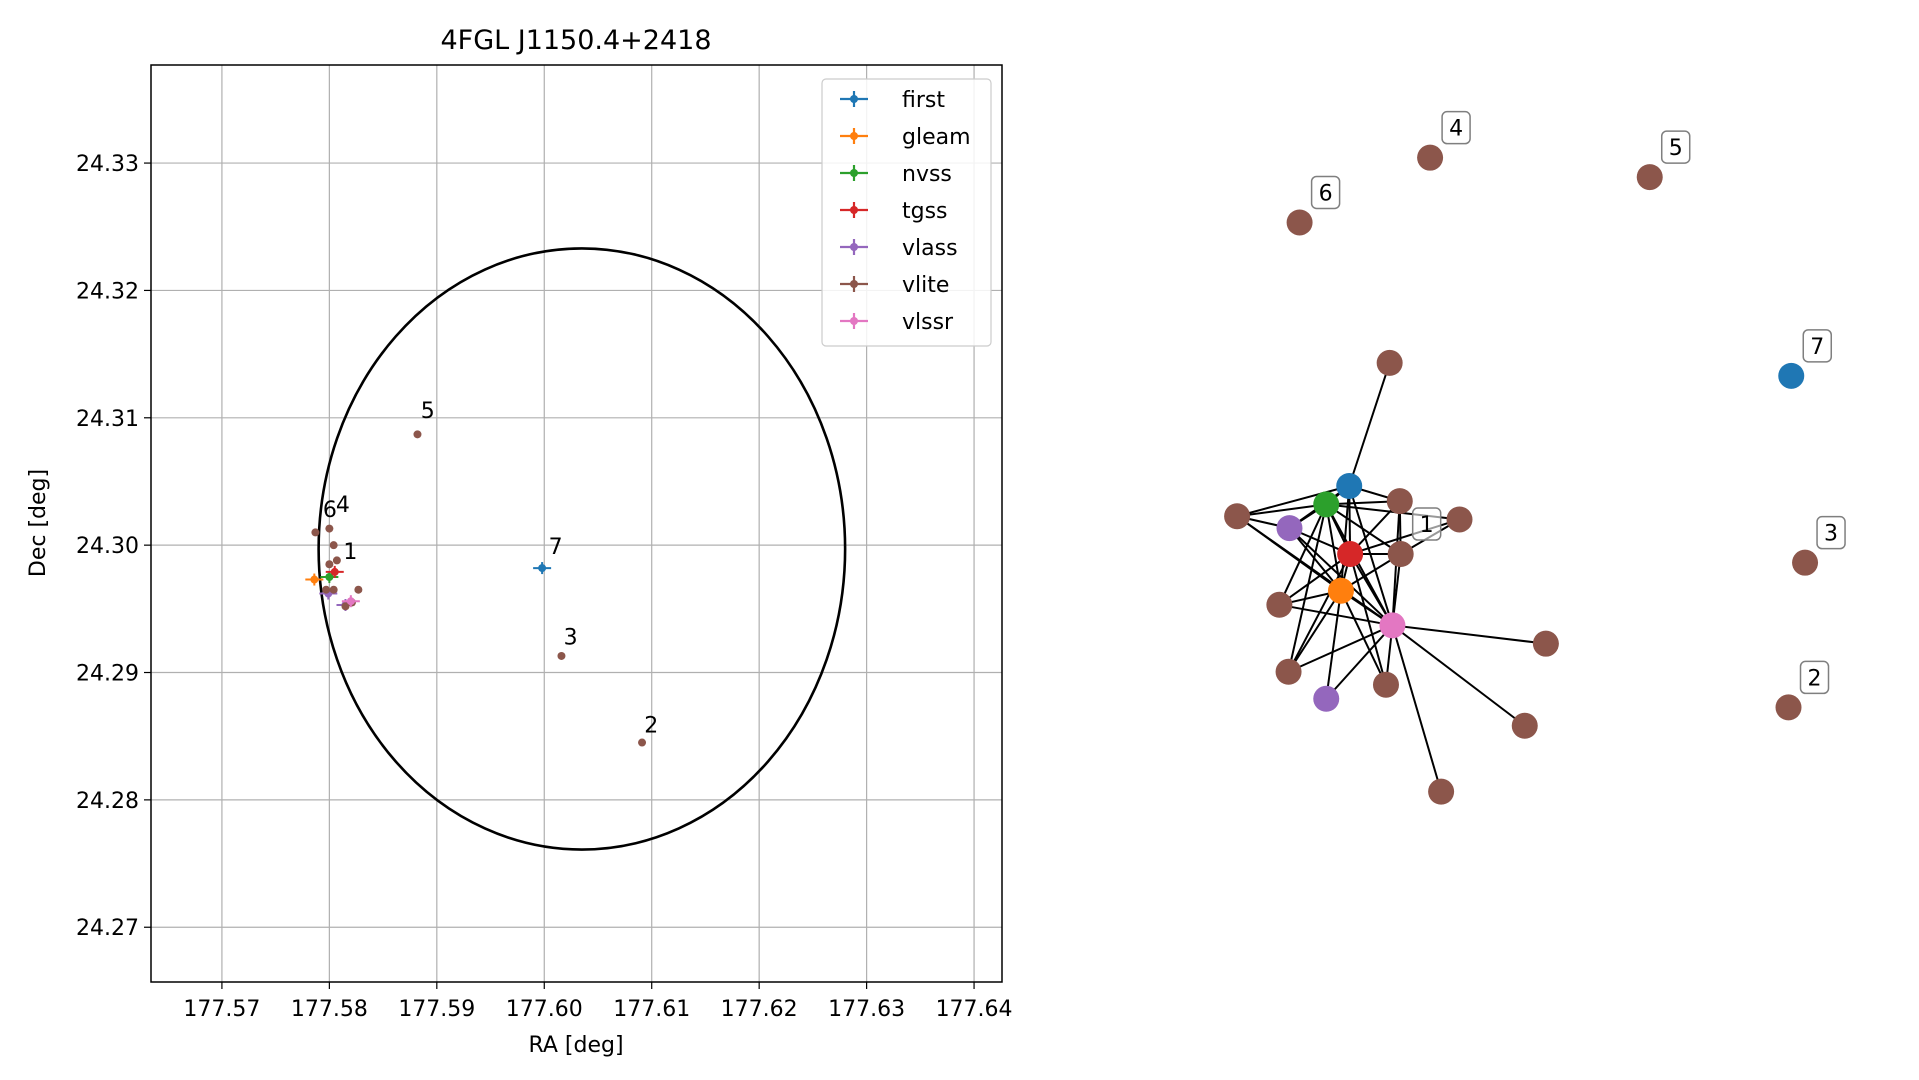 The width and height of the screenshot is (1919, 1080). I want to click on legend-item-vlite: vlite, so click(894, 285).